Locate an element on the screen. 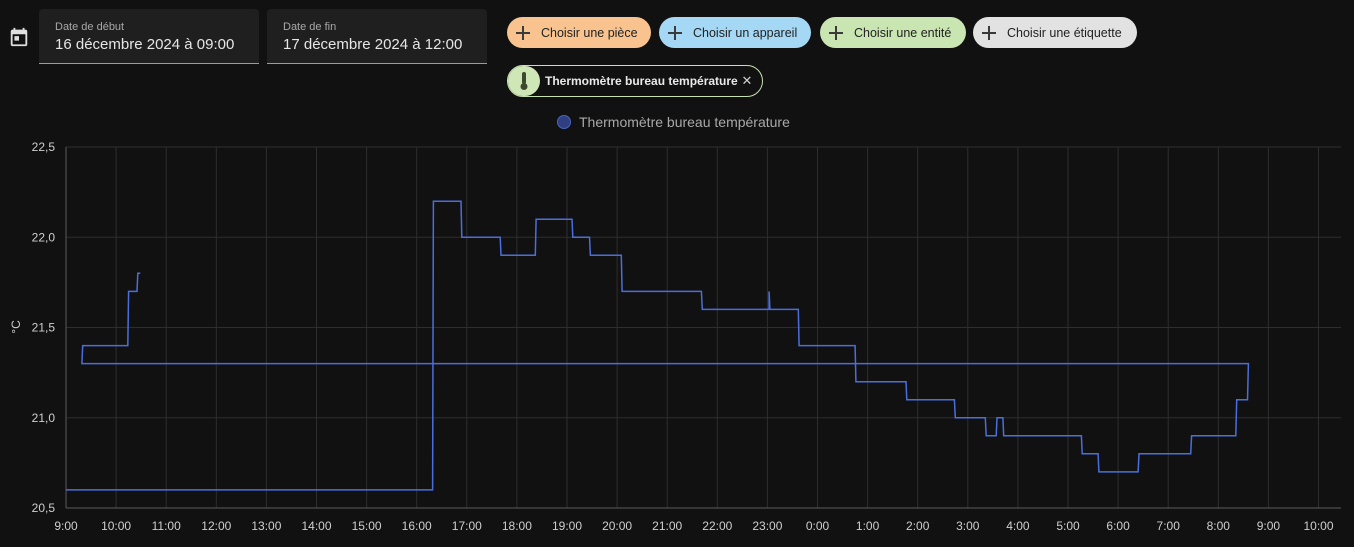 This screenshot has width=1354, height=547. start-date-field: Date de début 16 décembre 2024 à 09:00 is located at coordinates (149, 36).